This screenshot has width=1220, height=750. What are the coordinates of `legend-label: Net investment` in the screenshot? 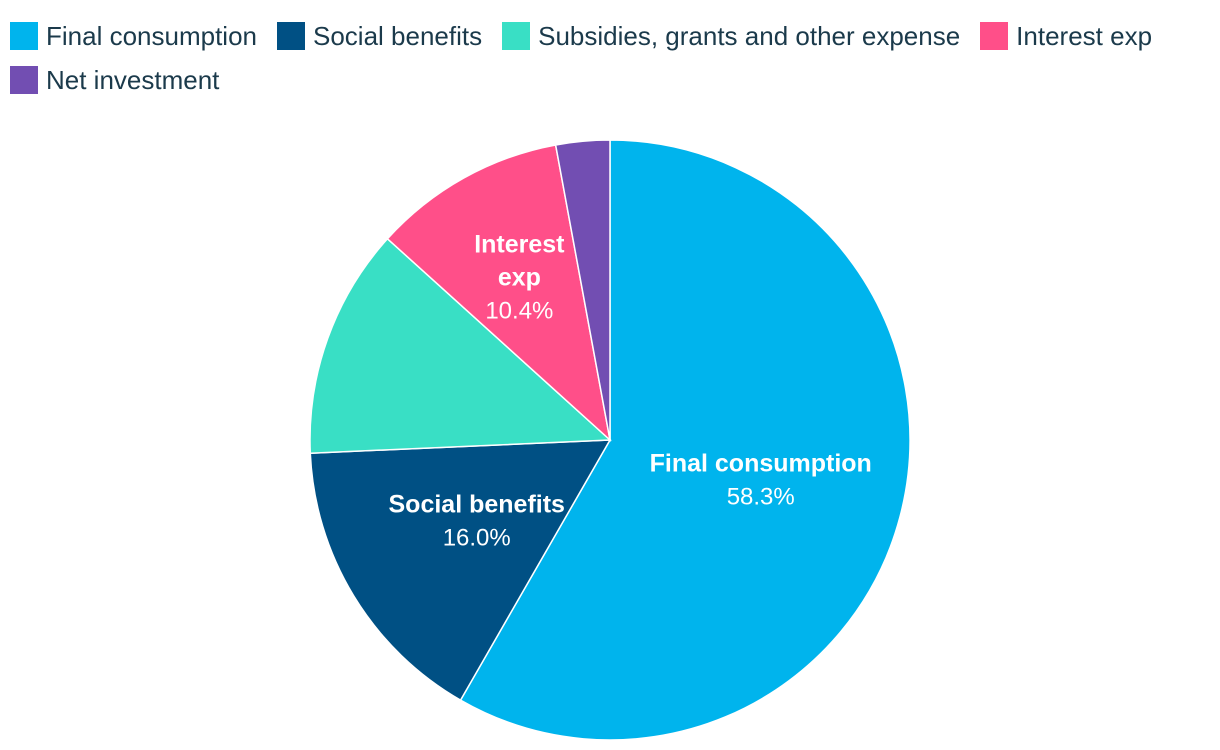 It's located at (133, 79).